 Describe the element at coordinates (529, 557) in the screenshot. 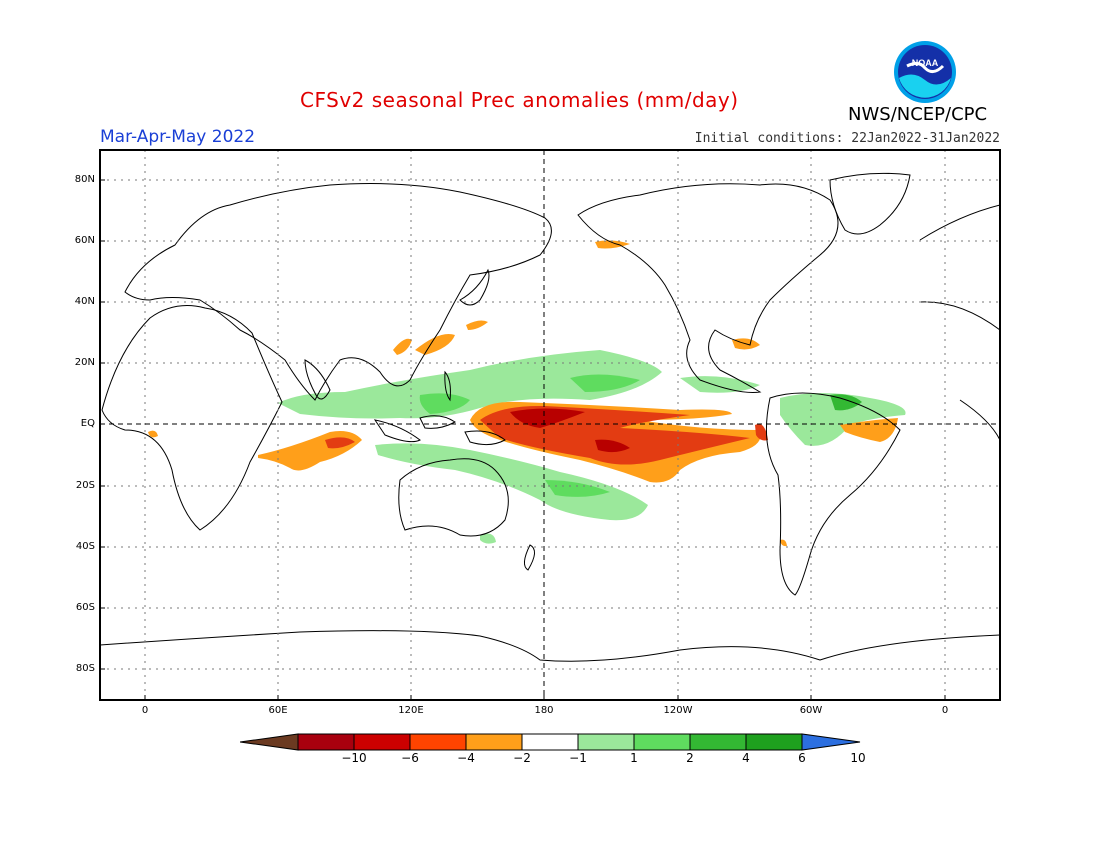

I see `coastline-new-zealand` at that location.